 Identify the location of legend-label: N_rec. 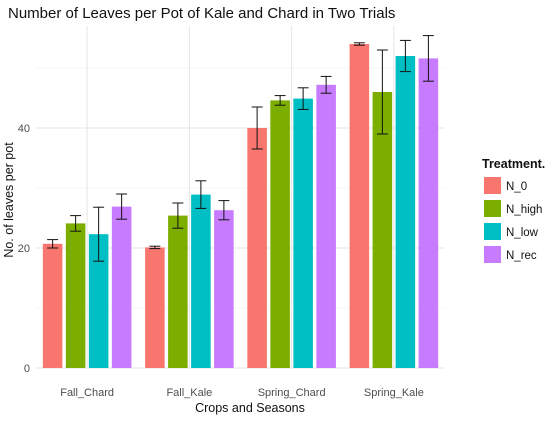
(521, 256).